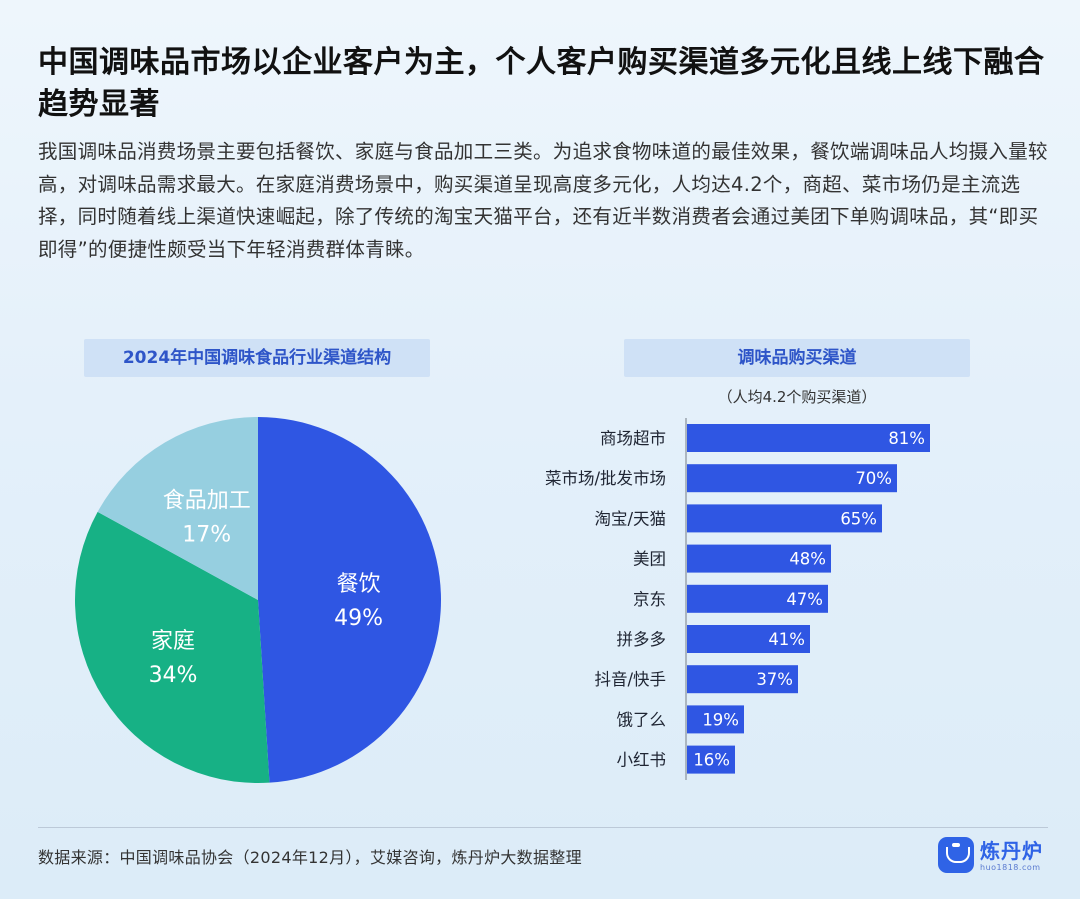 The width and height of the screenshot is (1080, 899). I want to click on bar-value-label-4: 47%, so click(804, 599).